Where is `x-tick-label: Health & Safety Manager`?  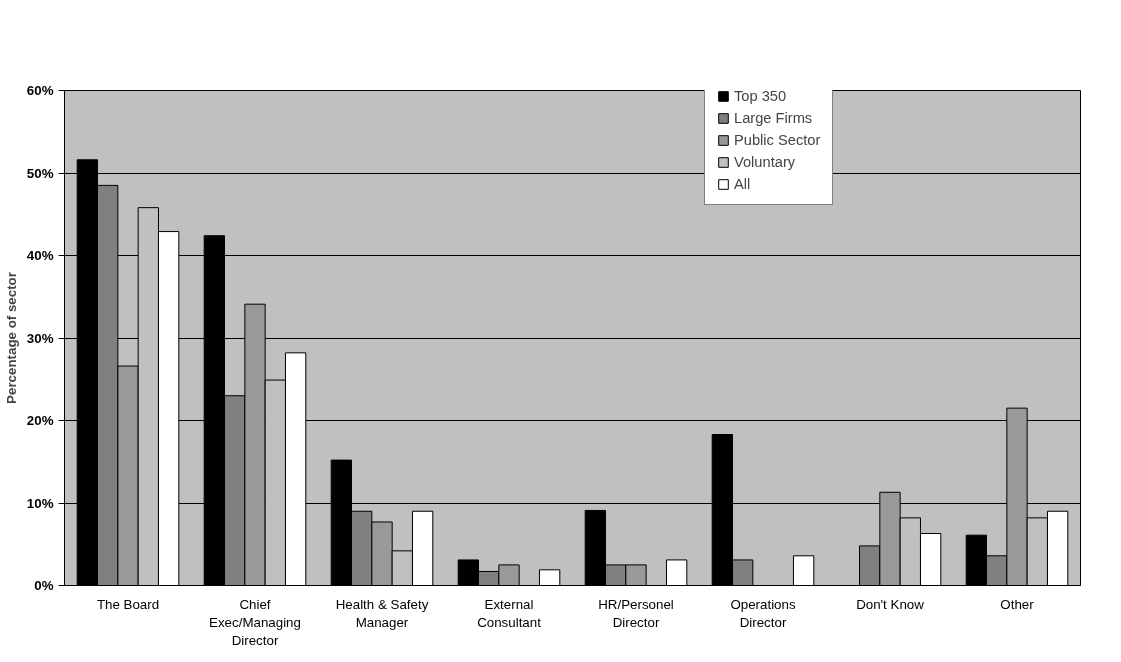 x-tick-label: Health & Safety Manager is located at coordinates (382, 613).